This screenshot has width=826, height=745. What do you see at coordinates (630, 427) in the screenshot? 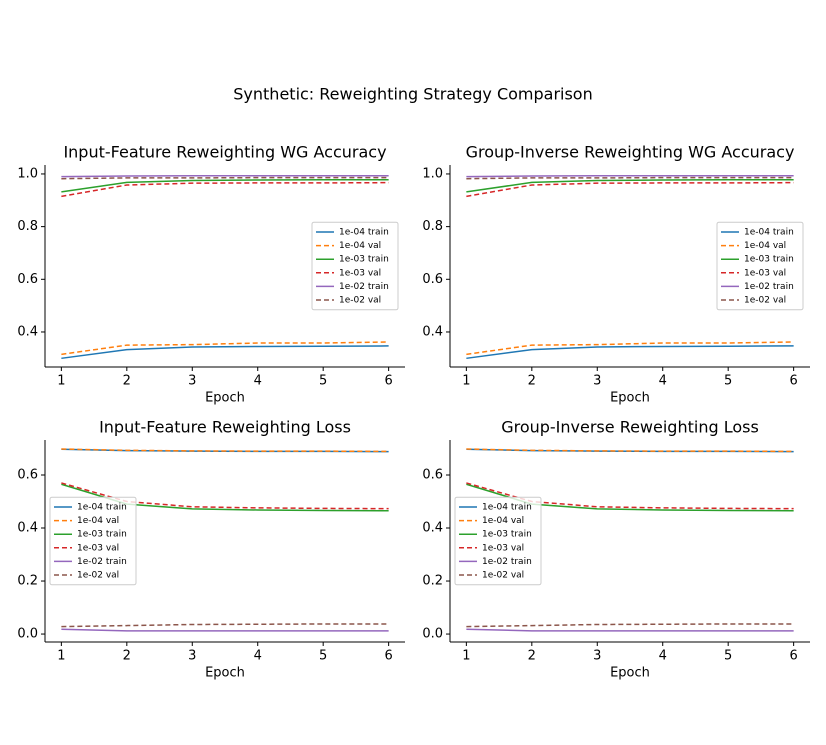
I see `chart-title: Group-Inverse Reweighting Loss` at bounding box center [630, 427].